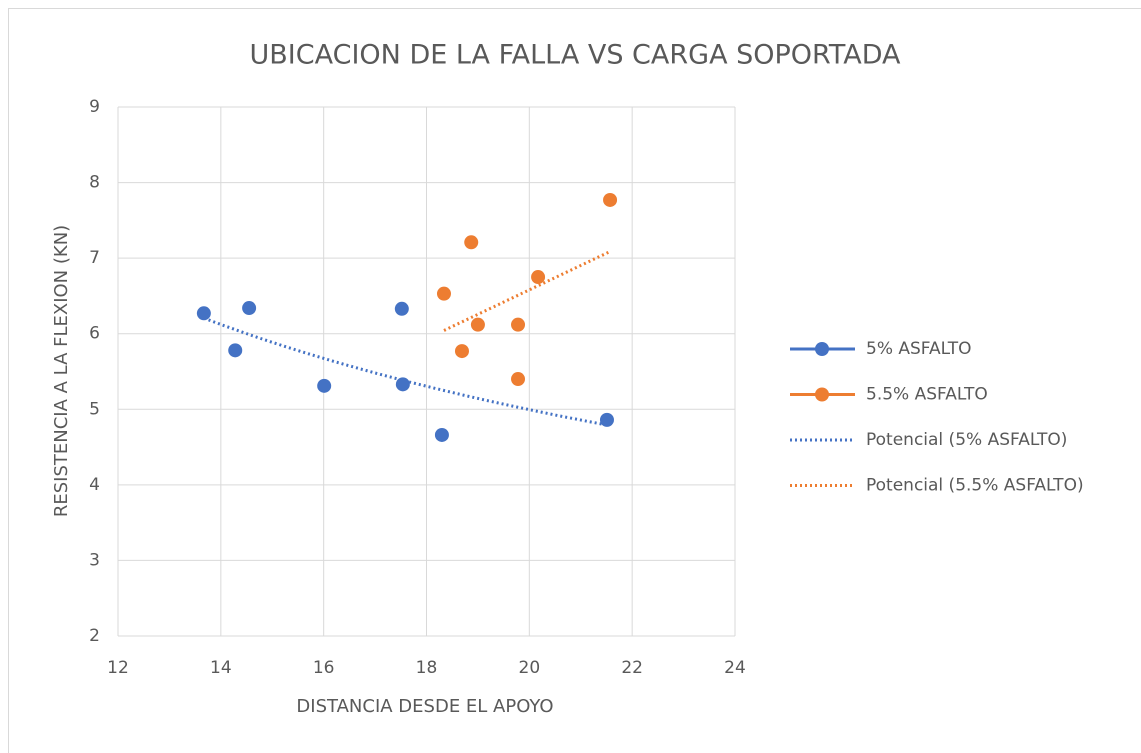 The image size is (1141, 753). What do you see at coordinates (118, 668) in the screenshot?
I see `x-tick-label: 12` at bounding box center [118, 668].